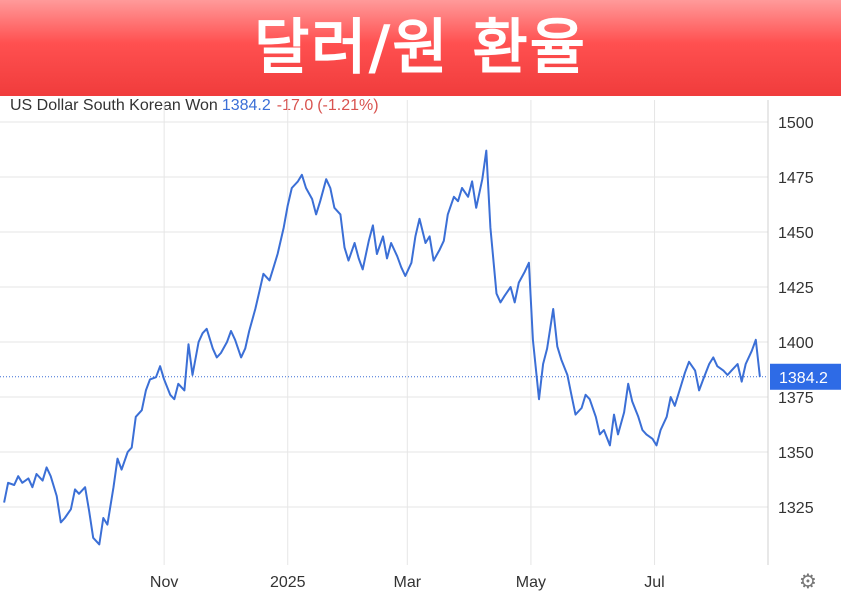 The image size is (841, 595). I want to click on banner-title: 달러/원 환율, so click(420, 48).